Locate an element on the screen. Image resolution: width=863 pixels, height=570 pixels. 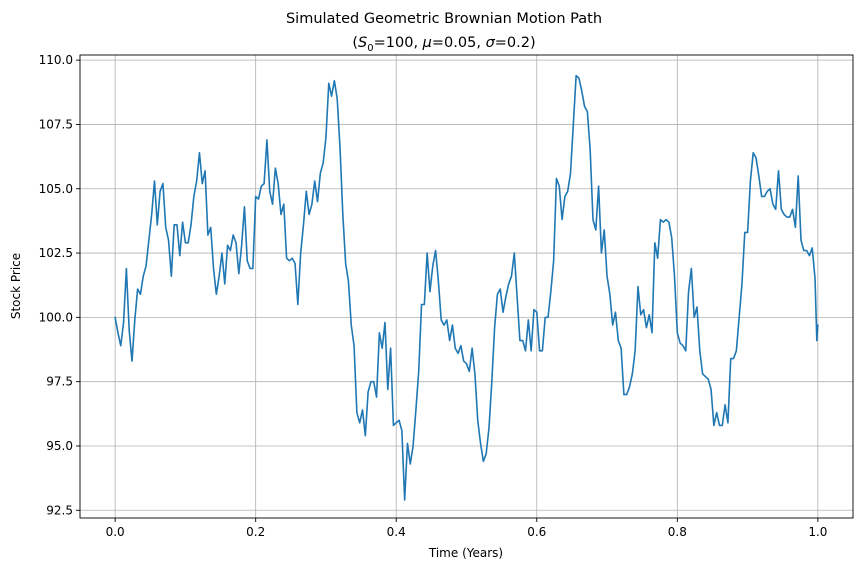
y-tick-label: 97.5 is located at coordinates (59, 382).